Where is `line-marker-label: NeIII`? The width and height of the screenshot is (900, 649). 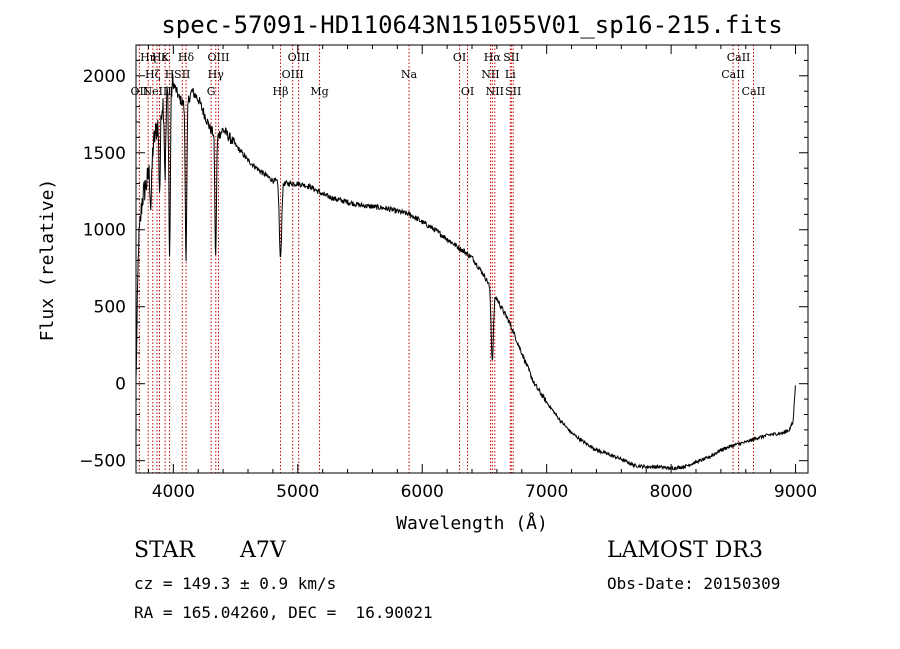
line-marker-label: NeIII is located at coordinates (156, 91).